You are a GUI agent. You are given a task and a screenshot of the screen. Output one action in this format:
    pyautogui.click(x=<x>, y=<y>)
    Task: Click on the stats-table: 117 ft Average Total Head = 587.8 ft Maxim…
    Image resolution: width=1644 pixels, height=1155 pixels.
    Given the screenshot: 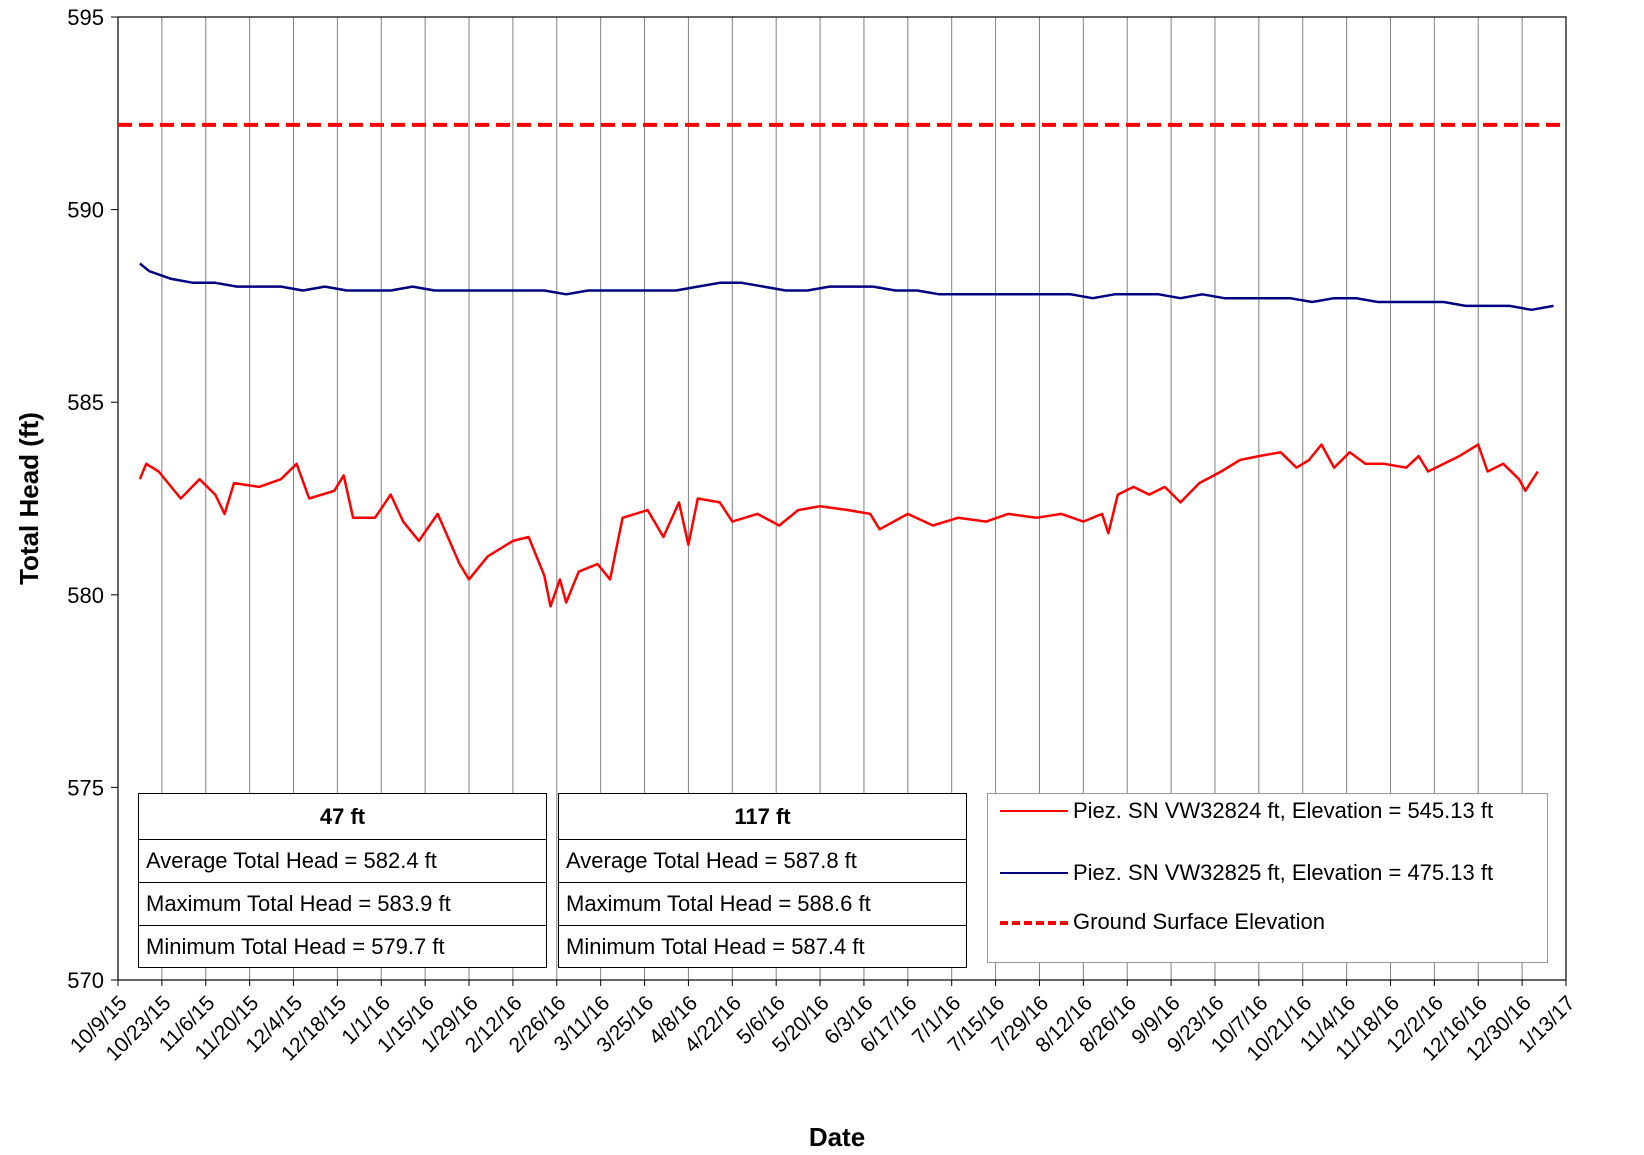 What is the action you would take?
    pyautogui.click(x=762, y=880)
    